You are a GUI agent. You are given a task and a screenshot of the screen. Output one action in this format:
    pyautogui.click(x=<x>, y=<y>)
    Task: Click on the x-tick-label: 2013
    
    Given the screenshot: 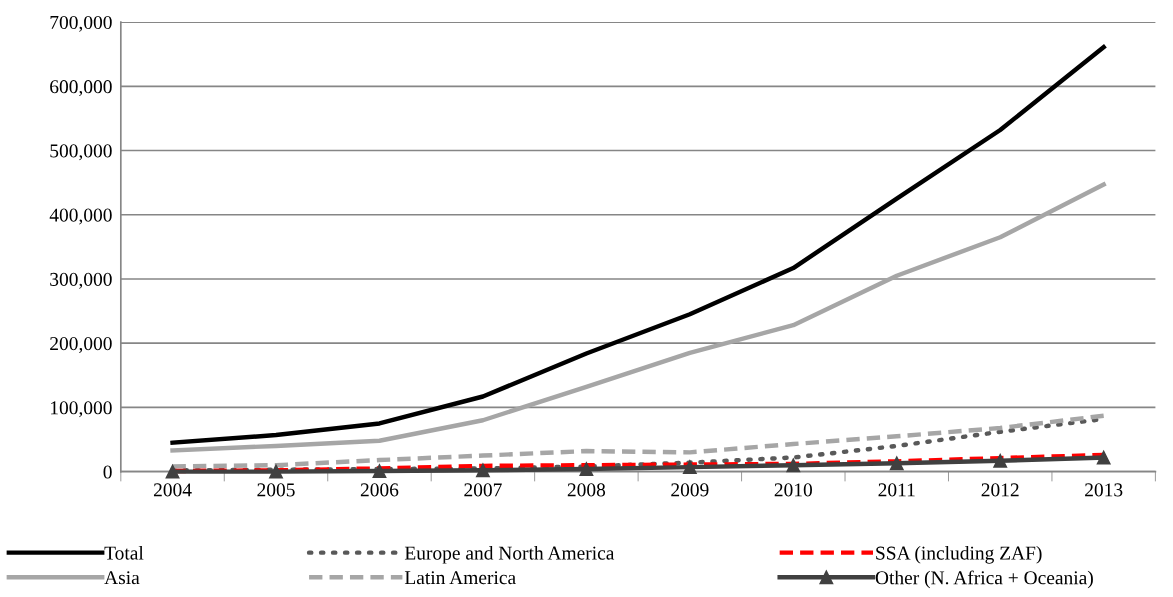 What is the action you would take?
    pyautogui.click(x=1104, y=490)
    